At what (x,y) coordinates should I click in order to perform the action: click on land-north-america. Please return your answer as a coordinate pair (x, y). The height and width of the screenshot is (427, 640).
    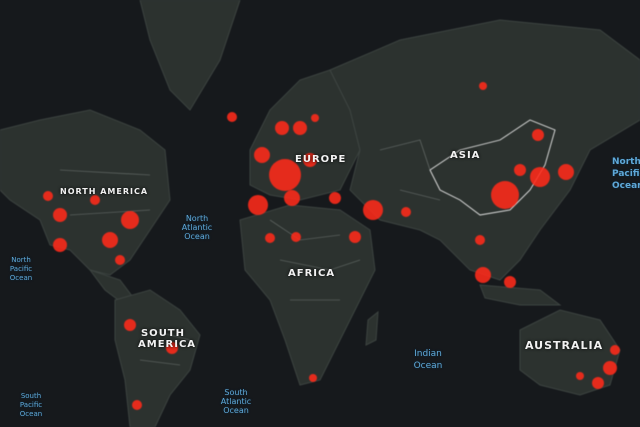
    Looking at the image, I should click on (85, 192).